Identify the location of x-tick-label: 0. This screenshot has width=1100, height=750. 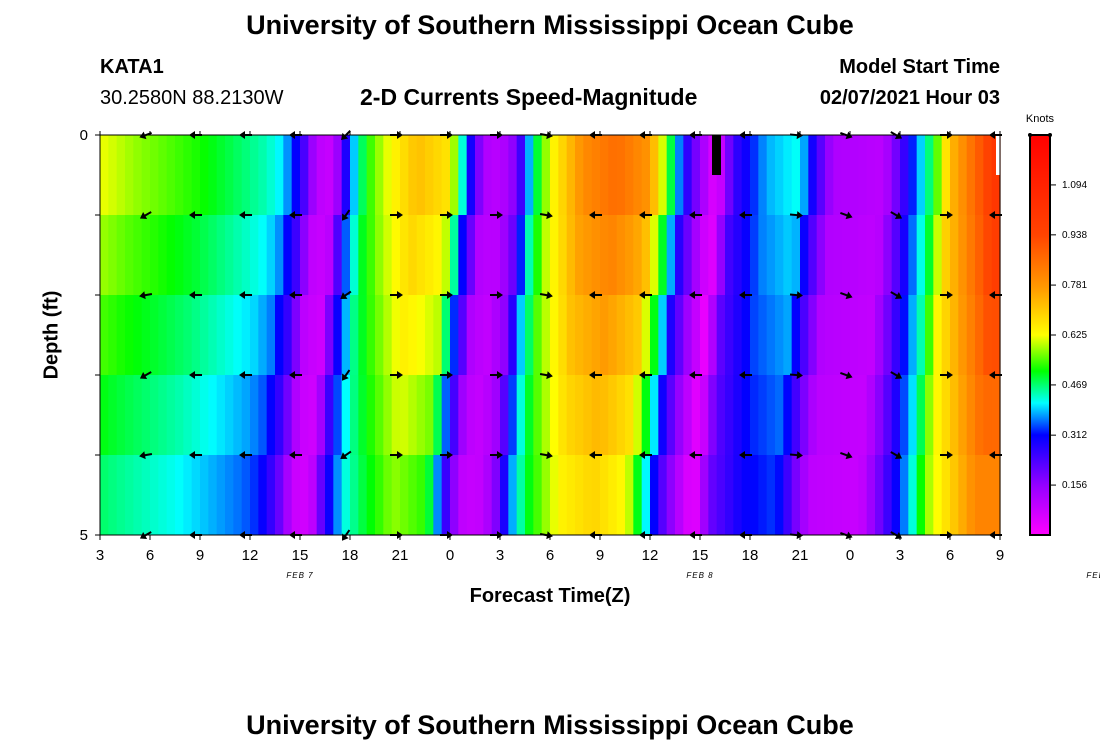
(450, 555).